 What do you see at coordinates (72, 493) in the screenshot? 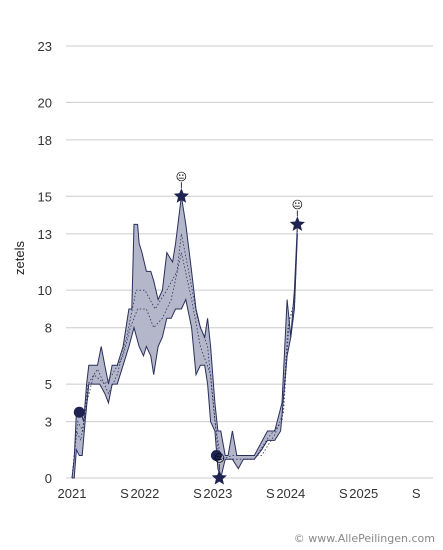
I see `x-tick-label: 2021` at bounding box center [72, 493].